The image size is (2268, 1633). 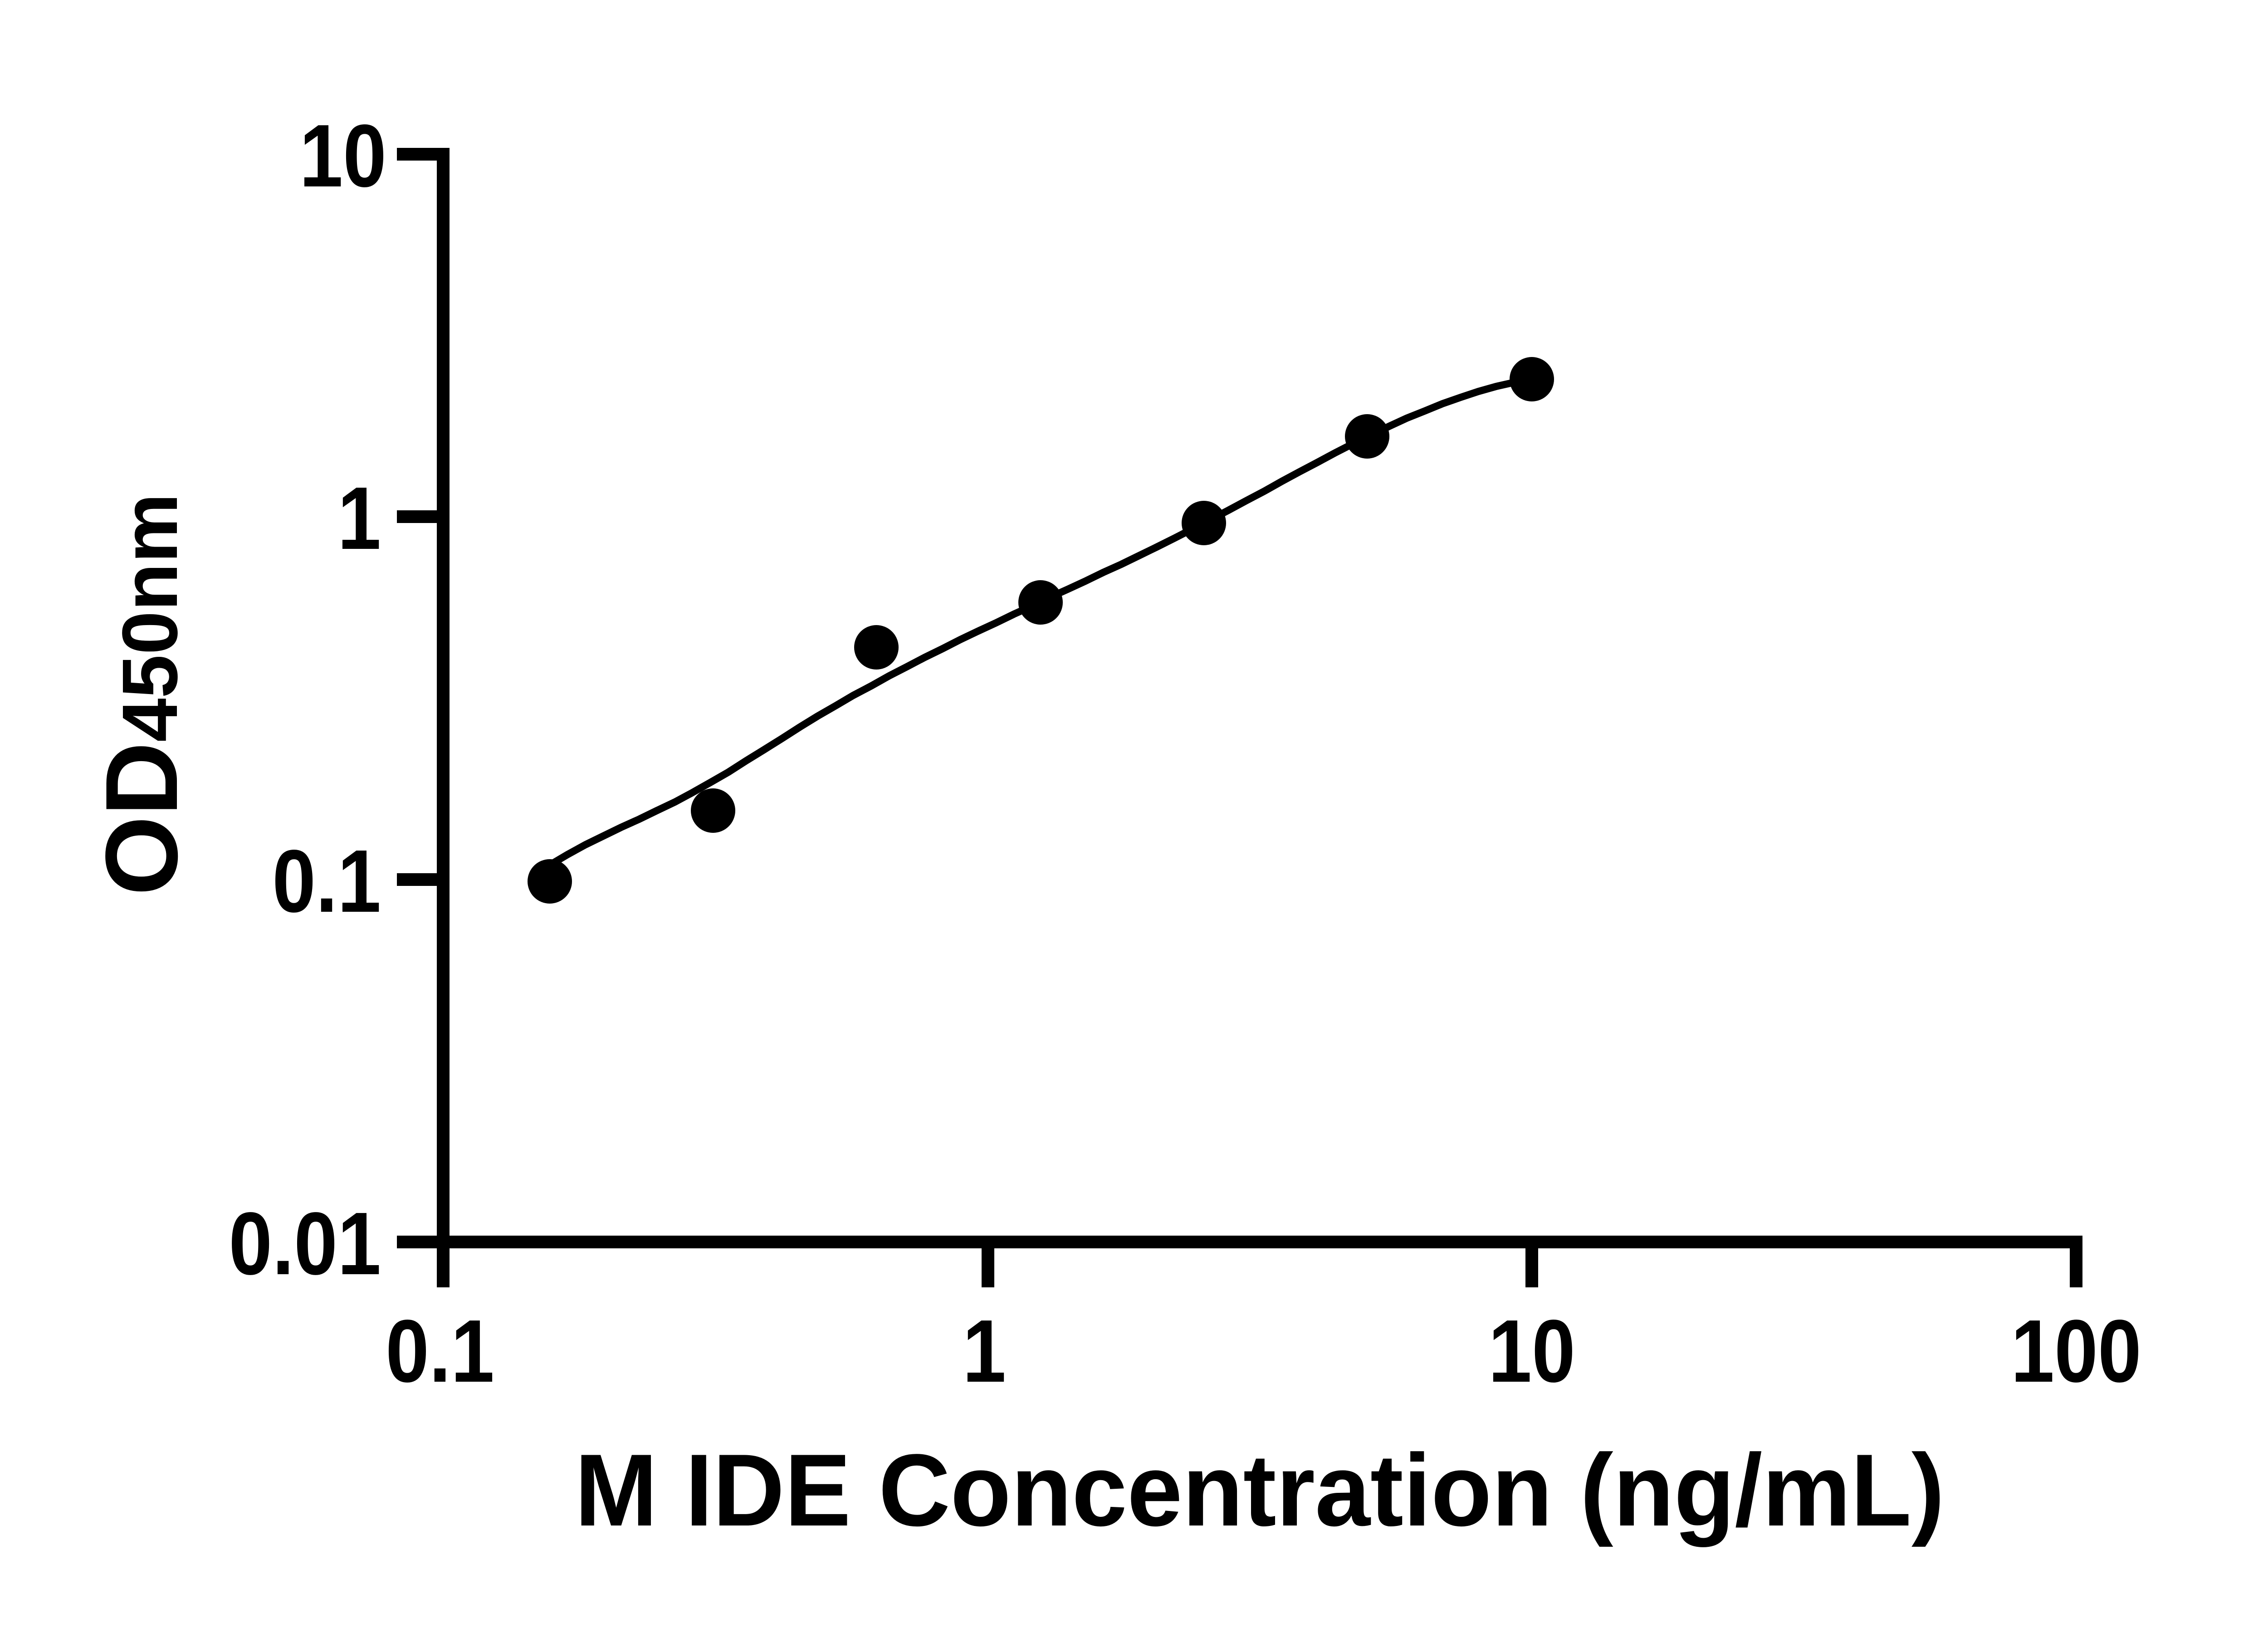 I want to click on svg-text: M IDE Concentration (ng/mL), so click(x=1260, y=1490).